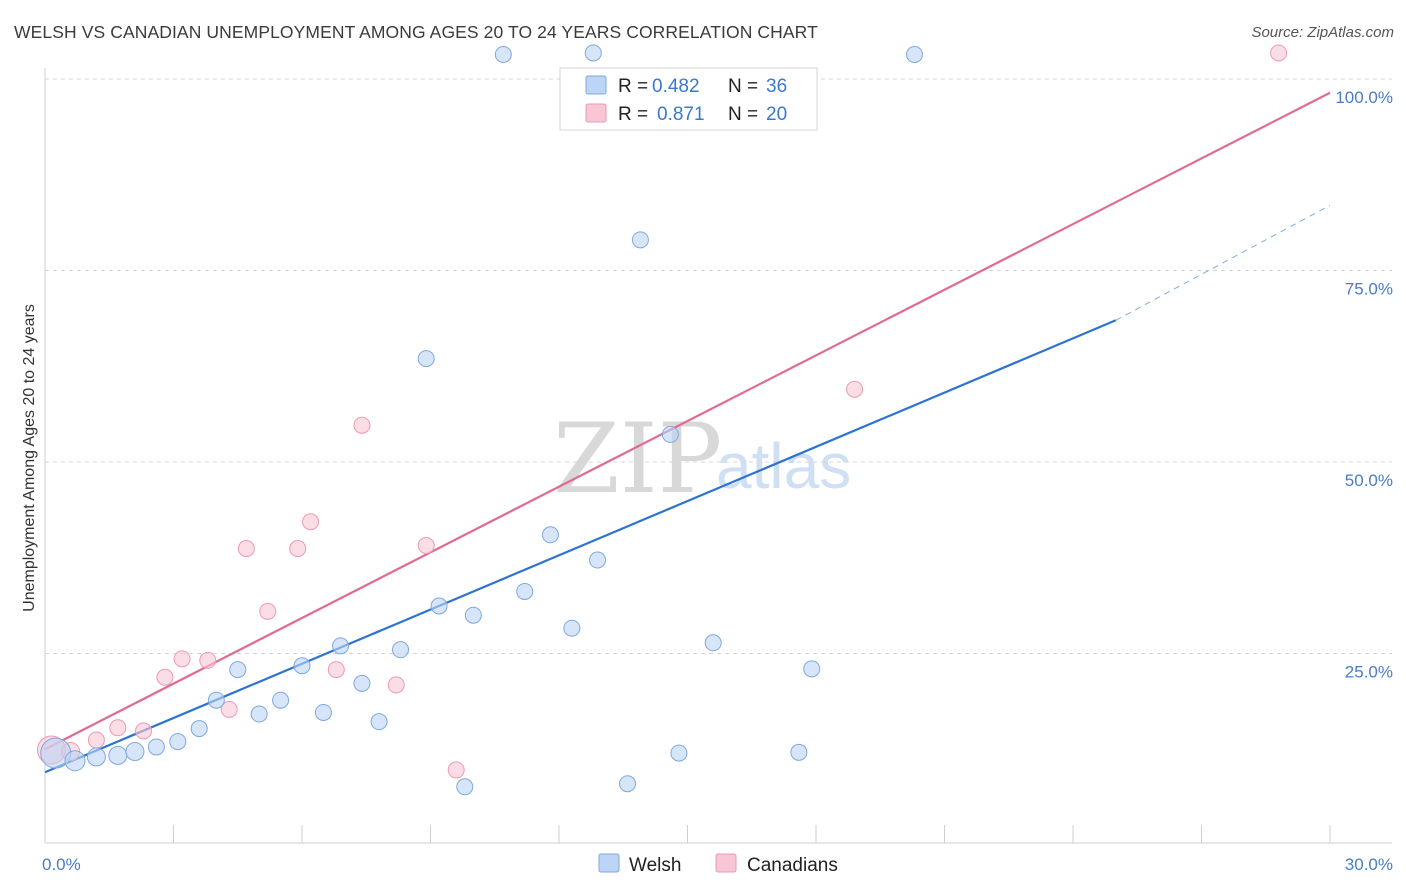  I want to click on welsh-r-label: R =, so click(633, 86).